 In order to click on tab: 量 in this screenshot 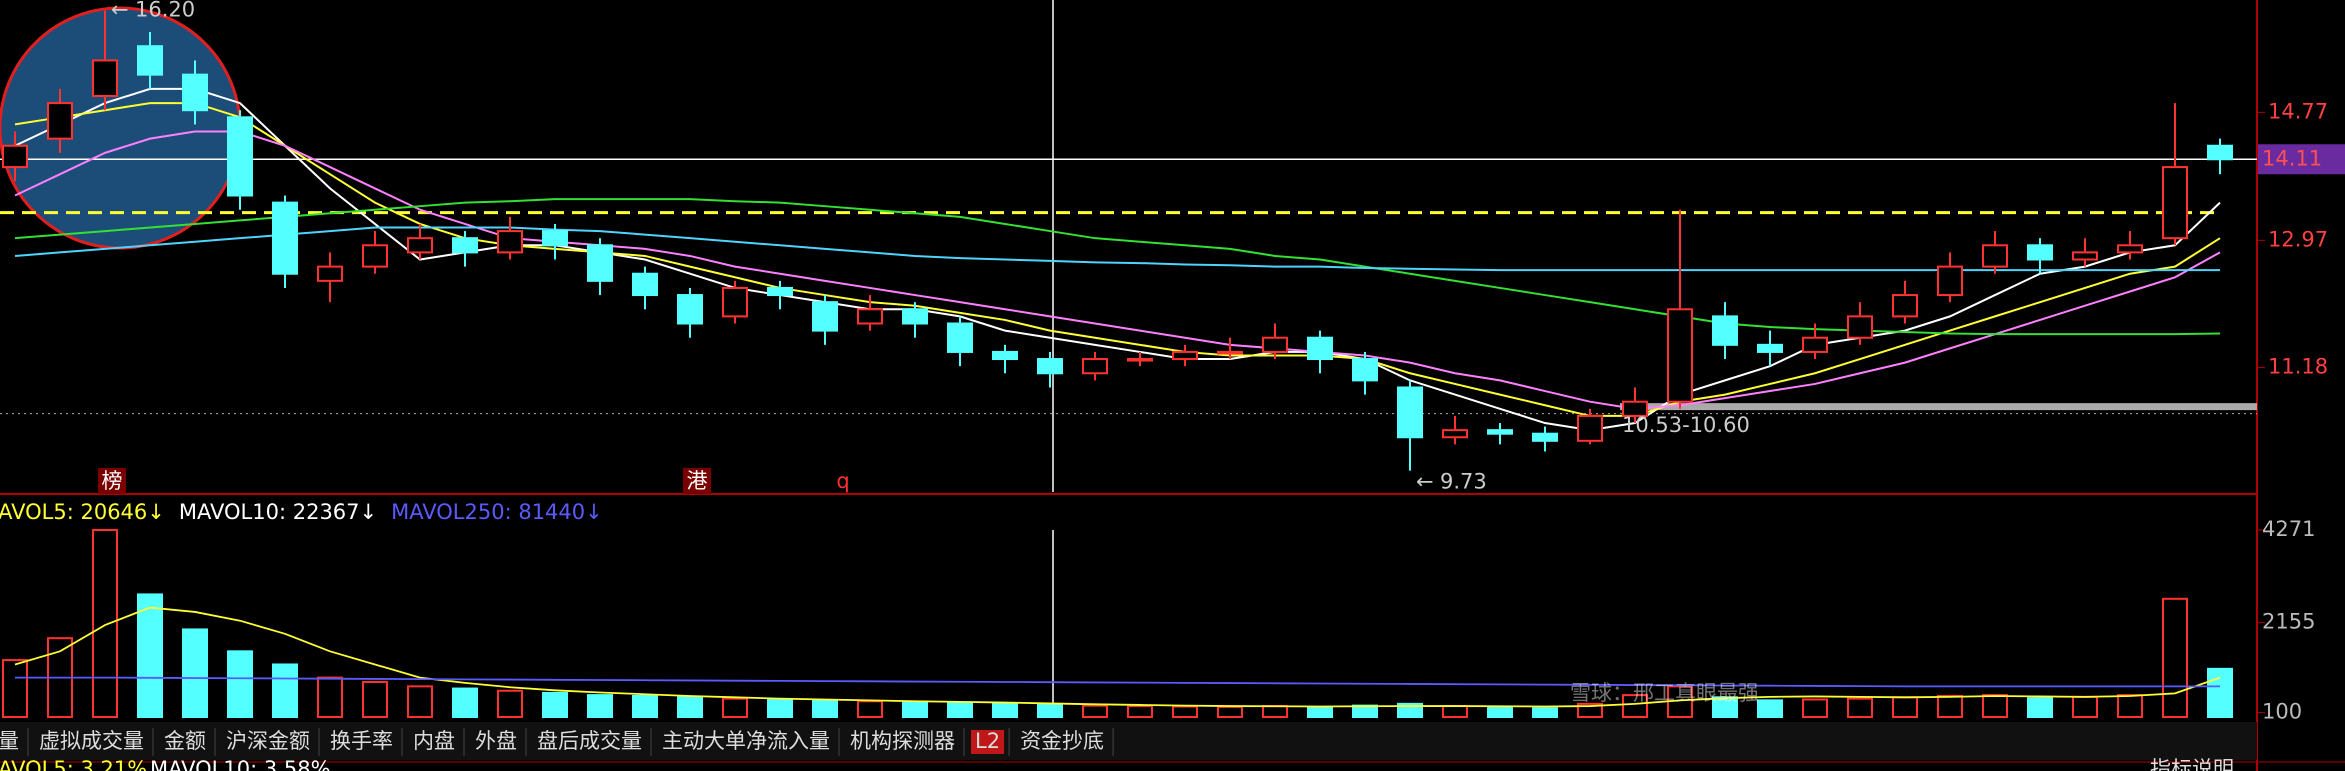, I will do `click(9, 741)`.